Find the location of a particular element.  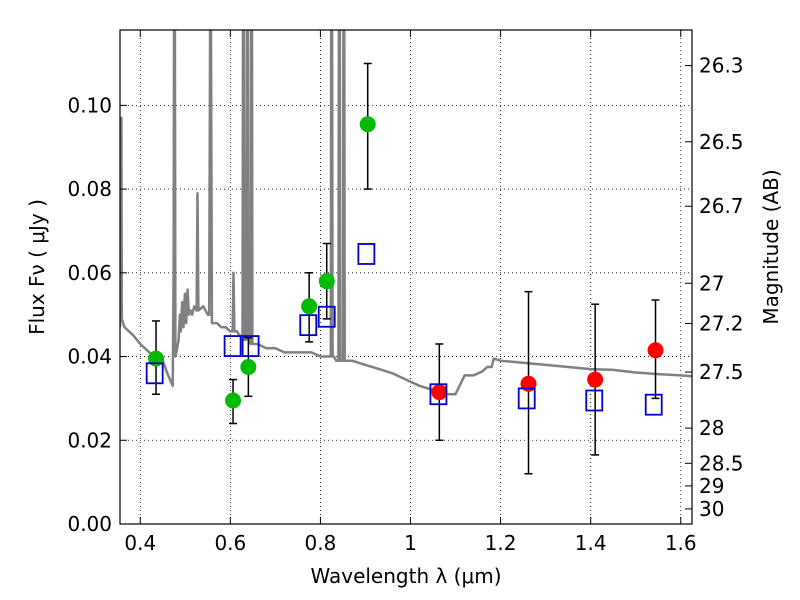

right-tick-label: 28.5 is located at coordinates (721, 463).